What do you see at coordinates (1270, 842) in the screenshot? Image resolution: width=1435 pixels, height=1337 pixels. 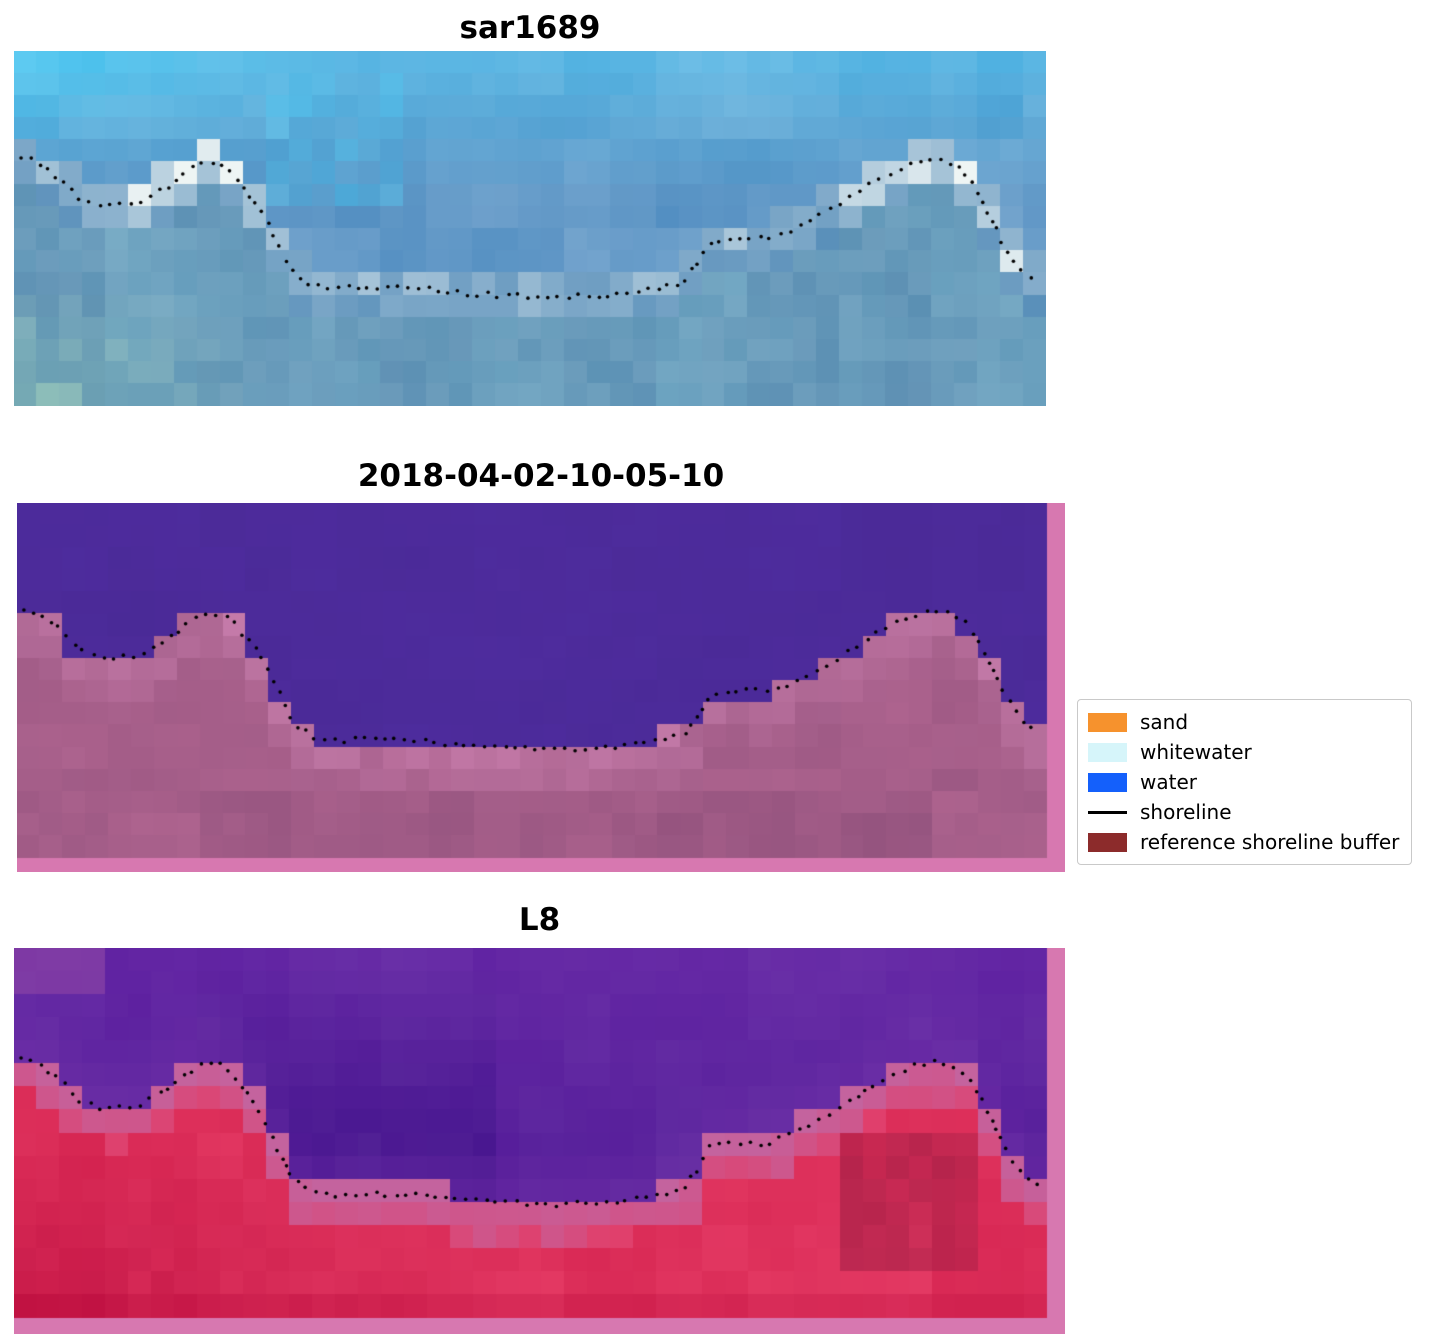 I see `legend-label-reference-buffer: reference shoreline buffer` at bounding box center [1270, 842].